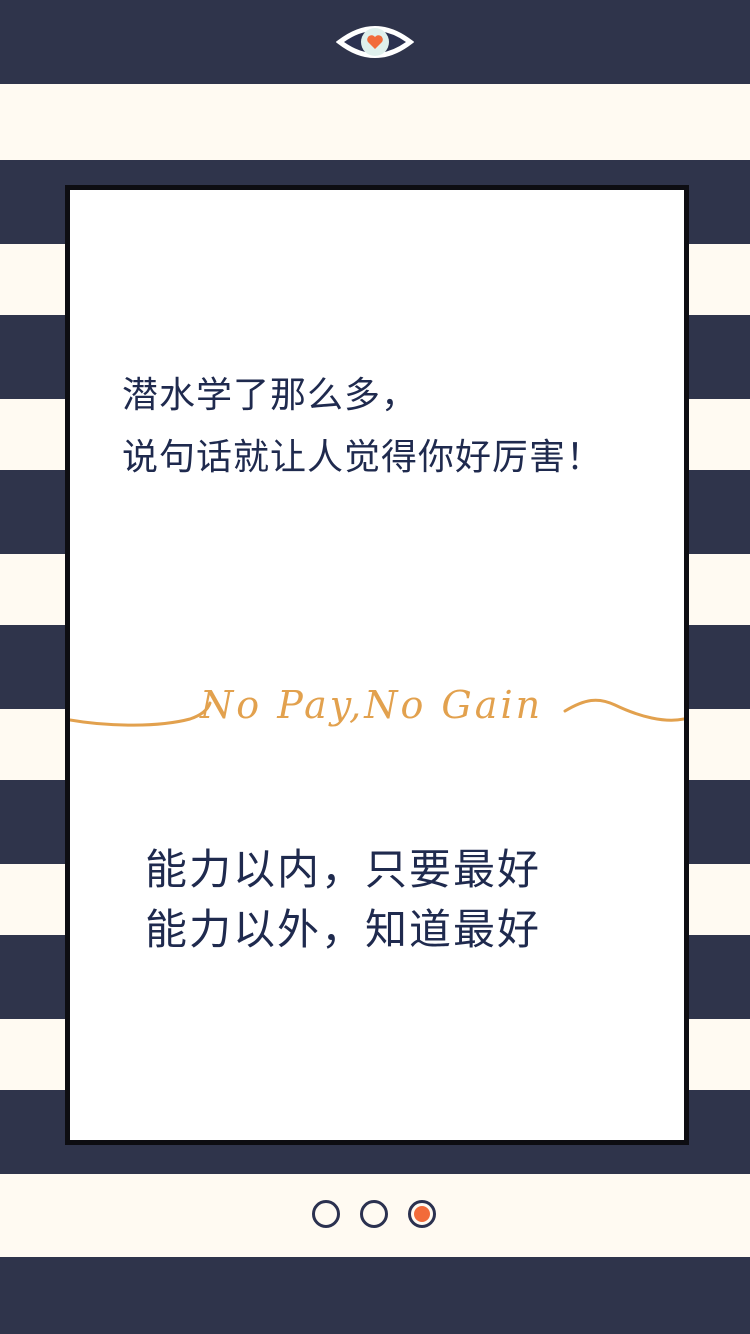 This screenshot has height=1334, width=750. I want to click on slogan-banner: No Pay,No Gain, so click(377, 715).